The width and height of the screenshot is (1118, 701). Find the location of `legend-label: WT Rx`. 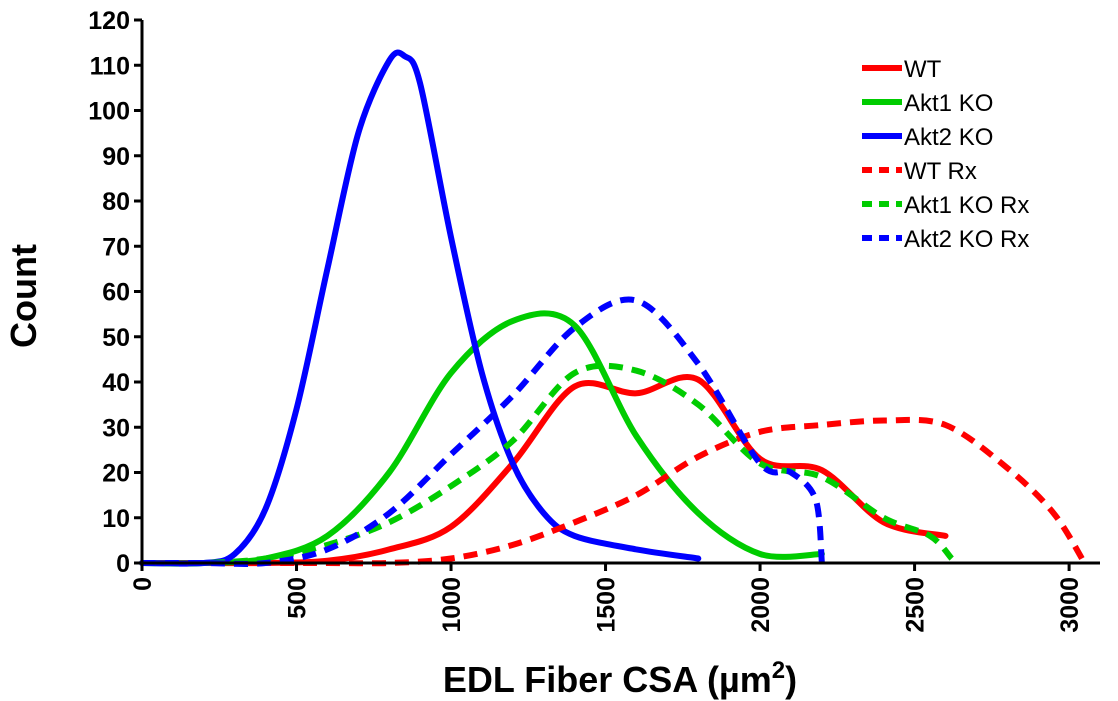

legend-label: WT Rx is located at coordinates (940, 171).